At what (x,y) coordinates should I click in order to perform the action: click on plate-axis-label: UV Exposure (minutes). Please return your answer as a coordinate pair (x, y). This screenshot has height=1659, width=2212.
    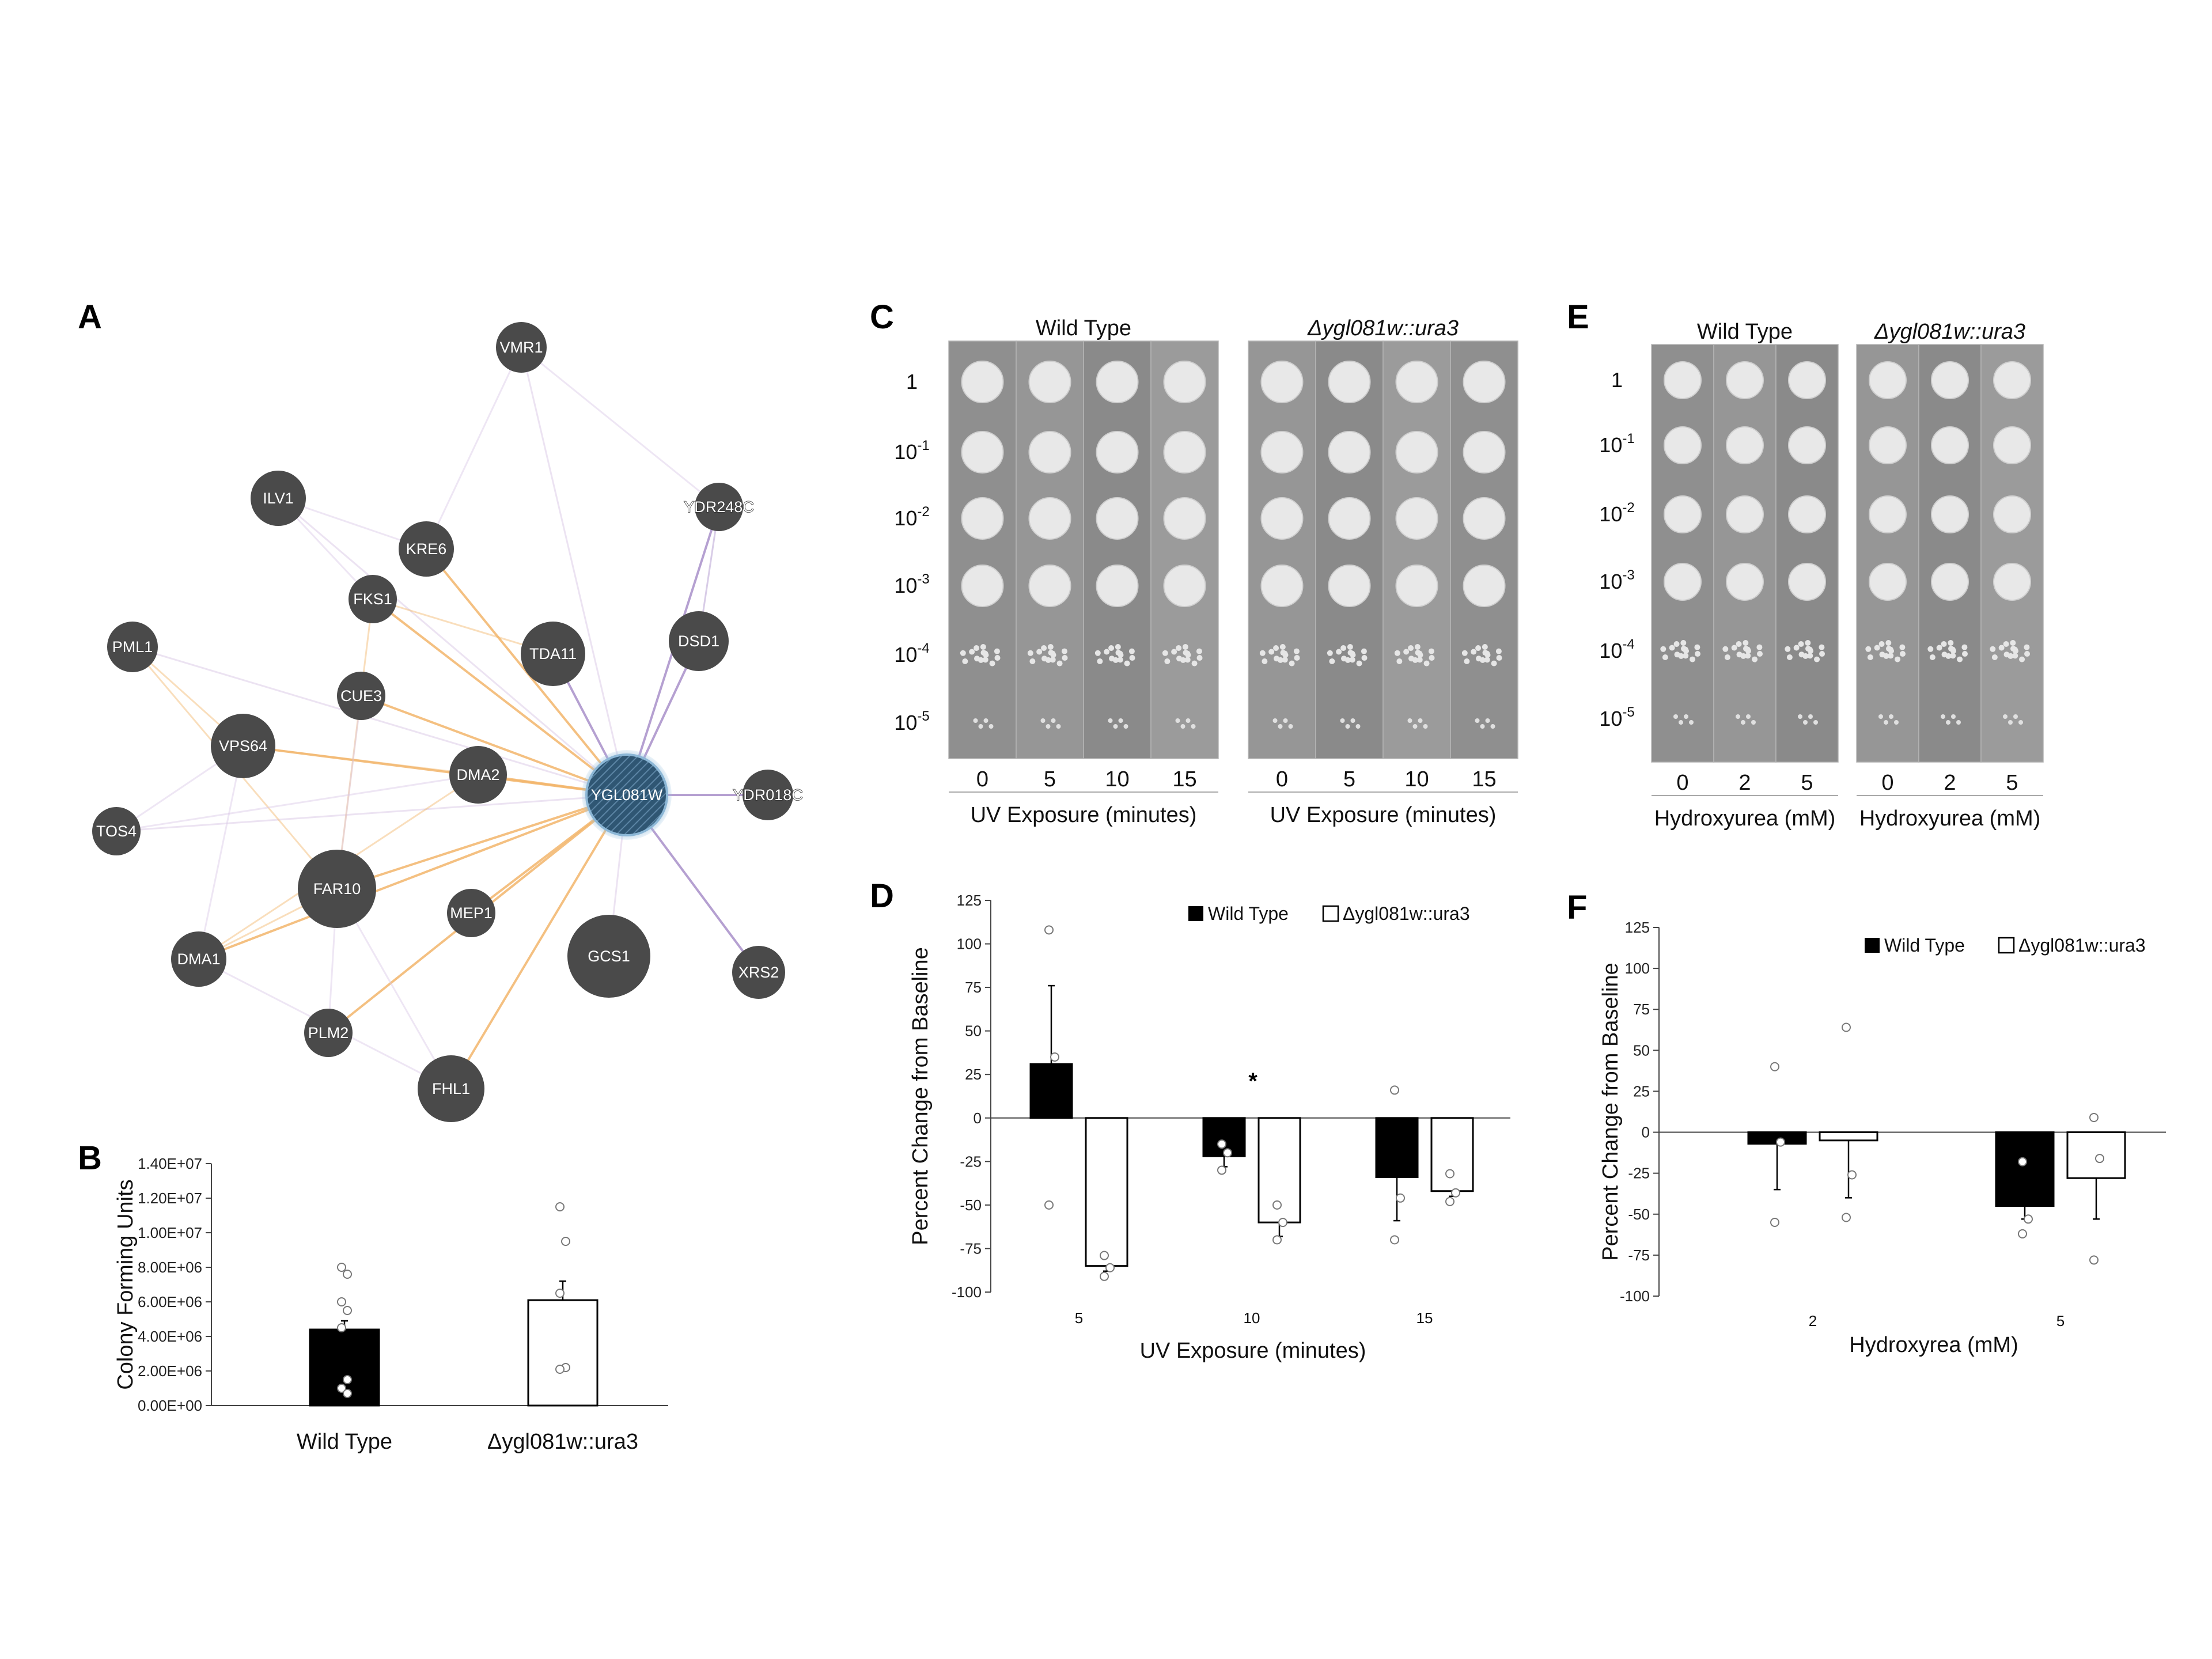
    Looking at the image, I should click on (1084, 815).